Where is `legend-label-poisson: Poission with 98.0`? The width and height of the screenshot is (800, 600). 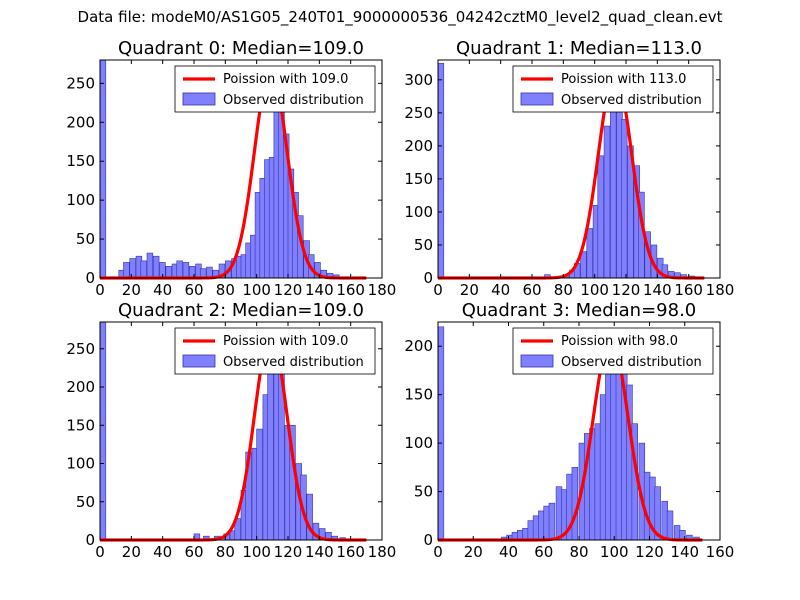 legend-label-poisson: Poission with 98.0 is located at coordinates (619, 341).